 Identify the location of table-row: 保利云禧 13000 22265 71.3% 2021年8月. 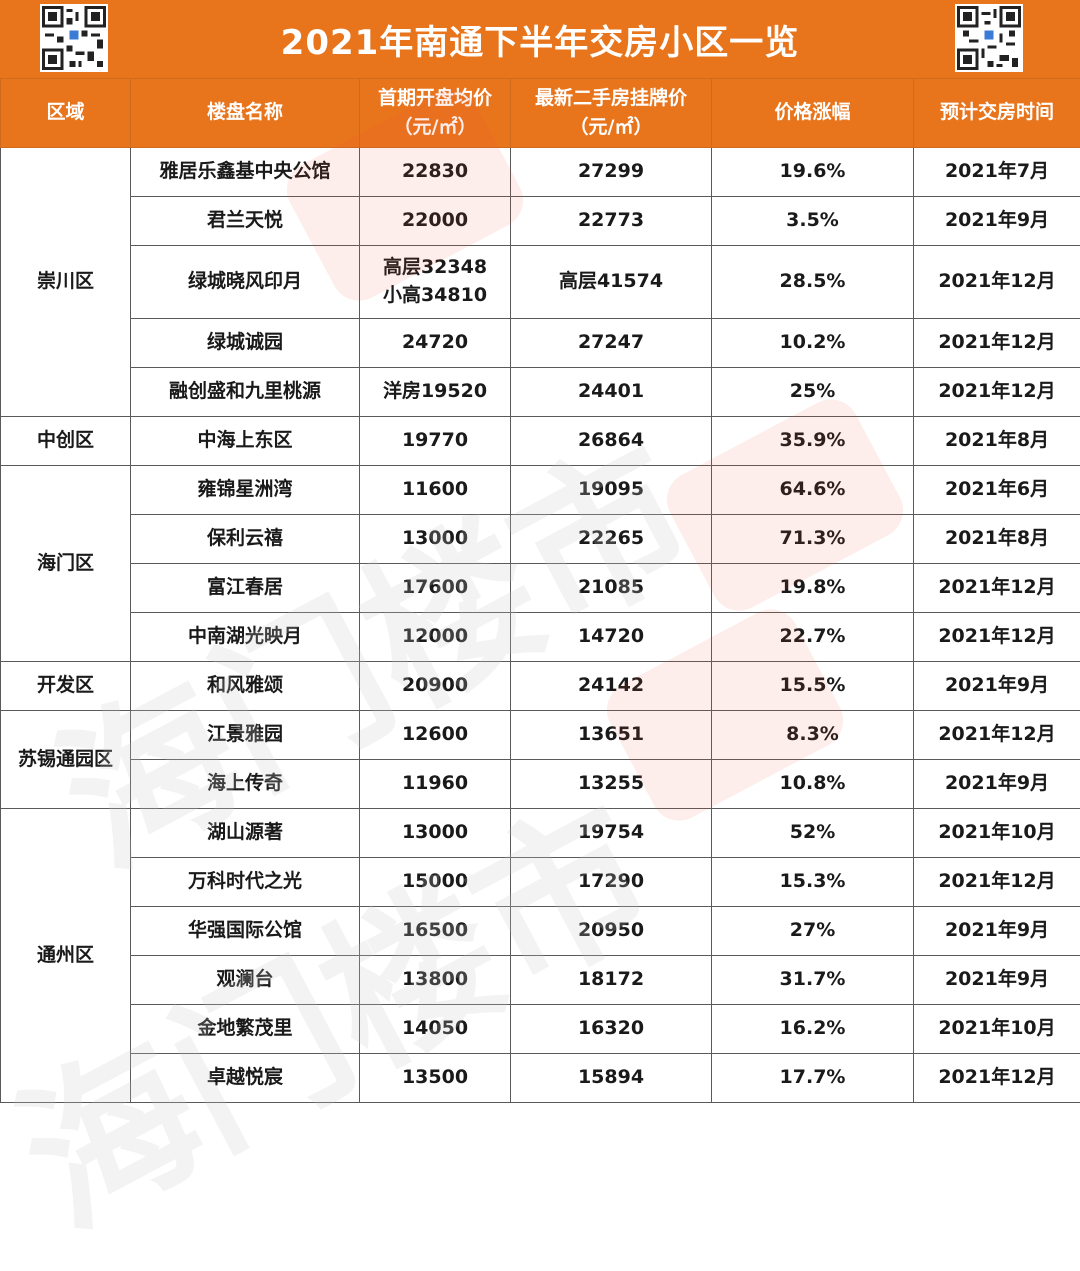
(540, 539).